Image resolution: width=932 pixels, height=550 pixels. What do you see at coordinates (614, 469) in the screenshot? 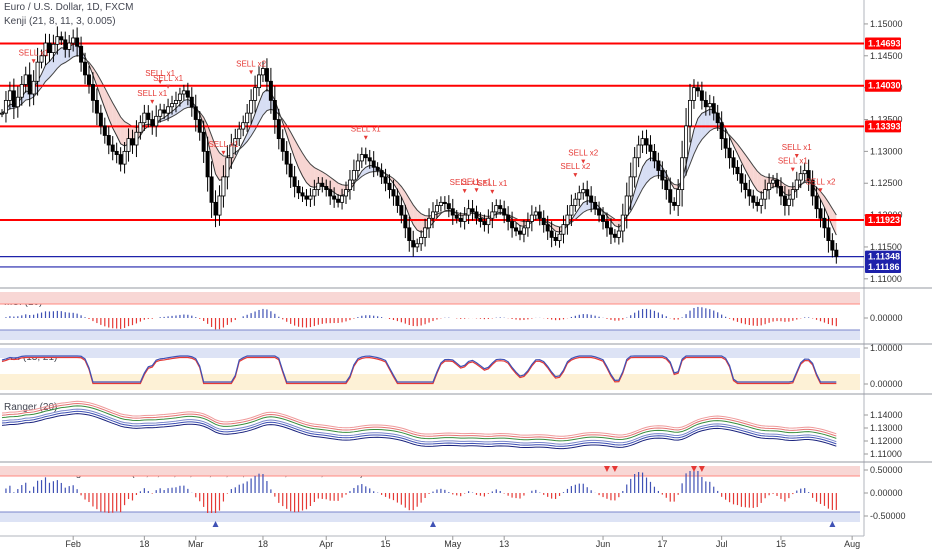
I see `sell-triangle-icon` at bounding box center [614, 469].